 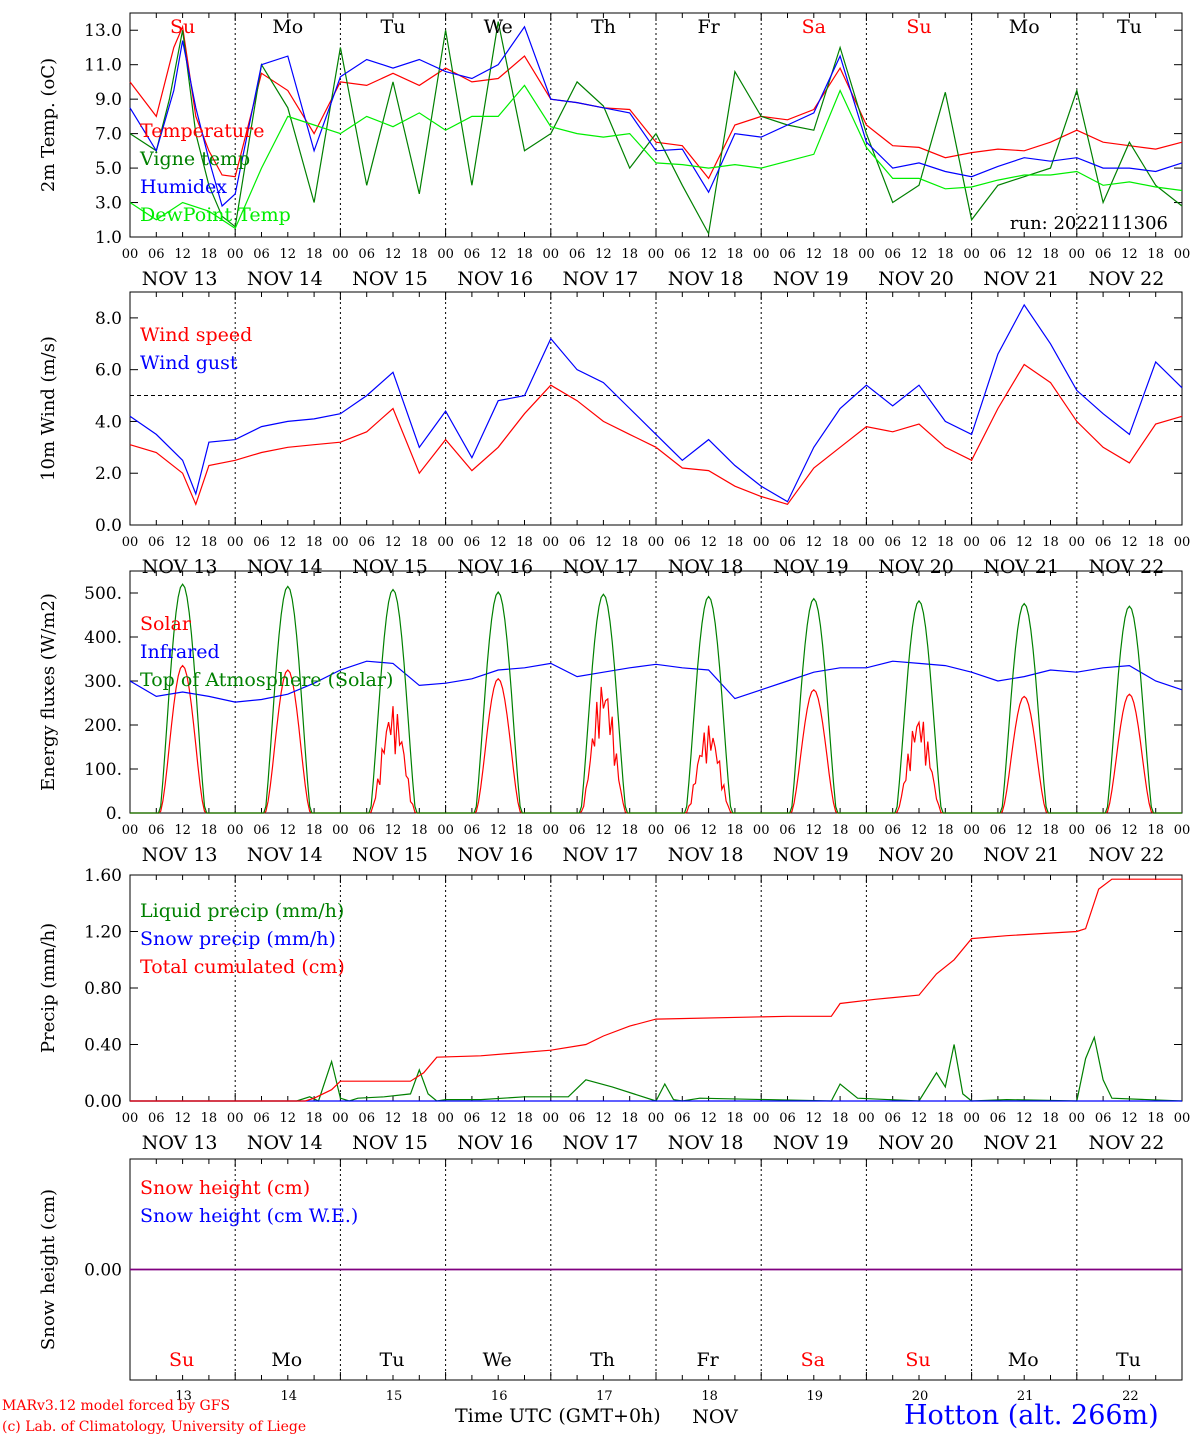 I want to click on date-label: NOV 21, so click(x=1021, y=567).